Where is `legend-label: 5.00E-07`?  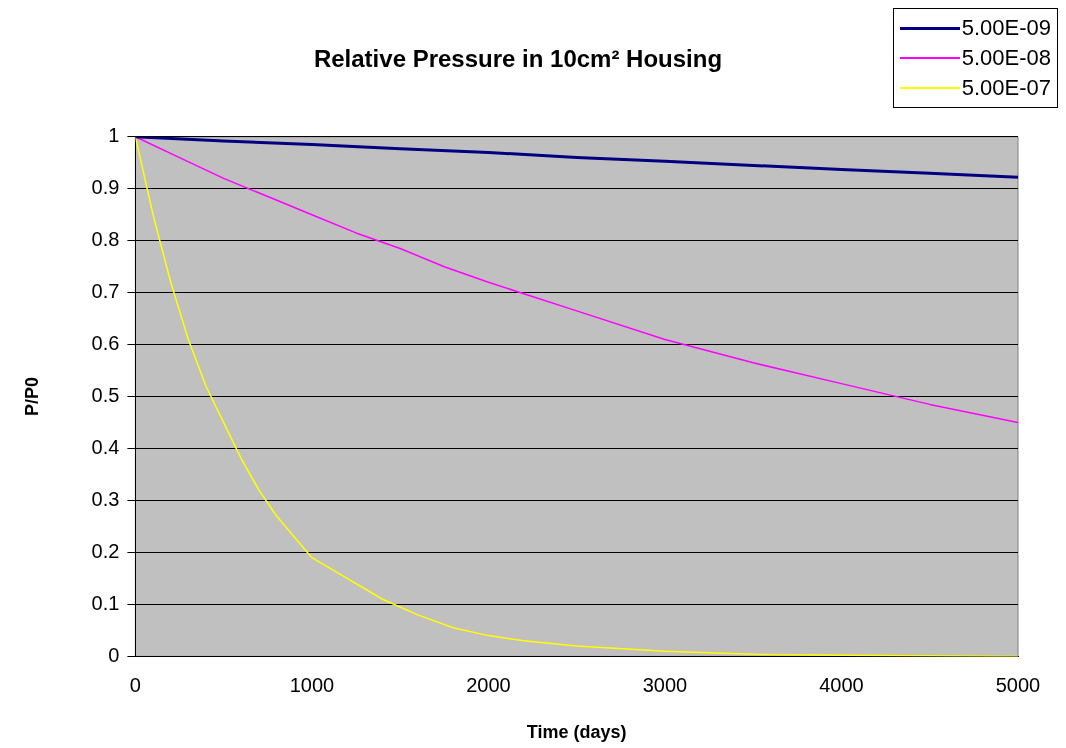
legend-label: 5.00E-07 is located at coordinates (1006, 88).